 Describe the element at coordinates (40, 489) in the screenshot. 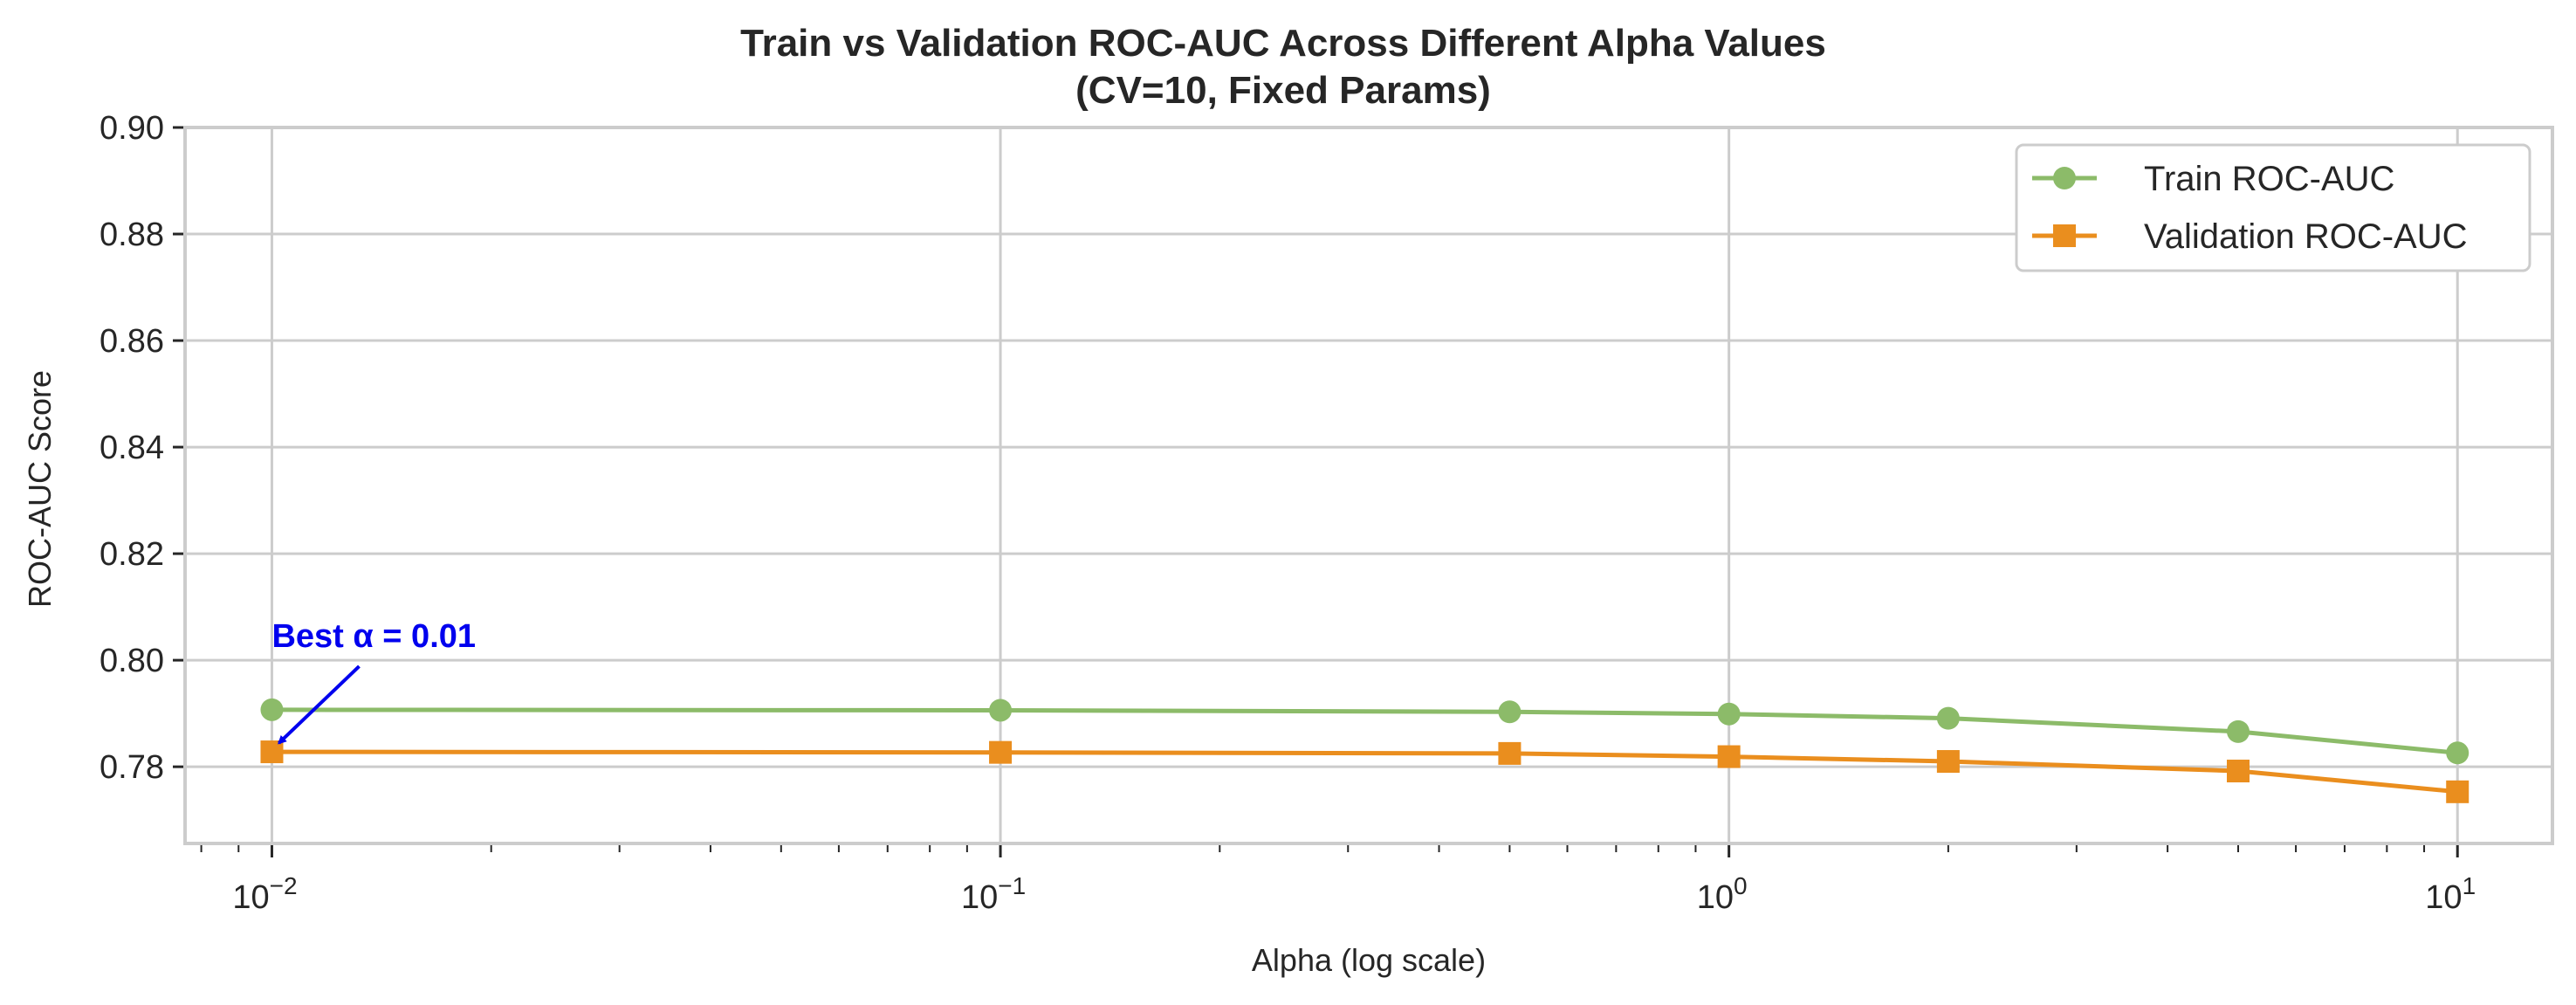

I see `y-axis-label: ROC-AUC Score` at that location.